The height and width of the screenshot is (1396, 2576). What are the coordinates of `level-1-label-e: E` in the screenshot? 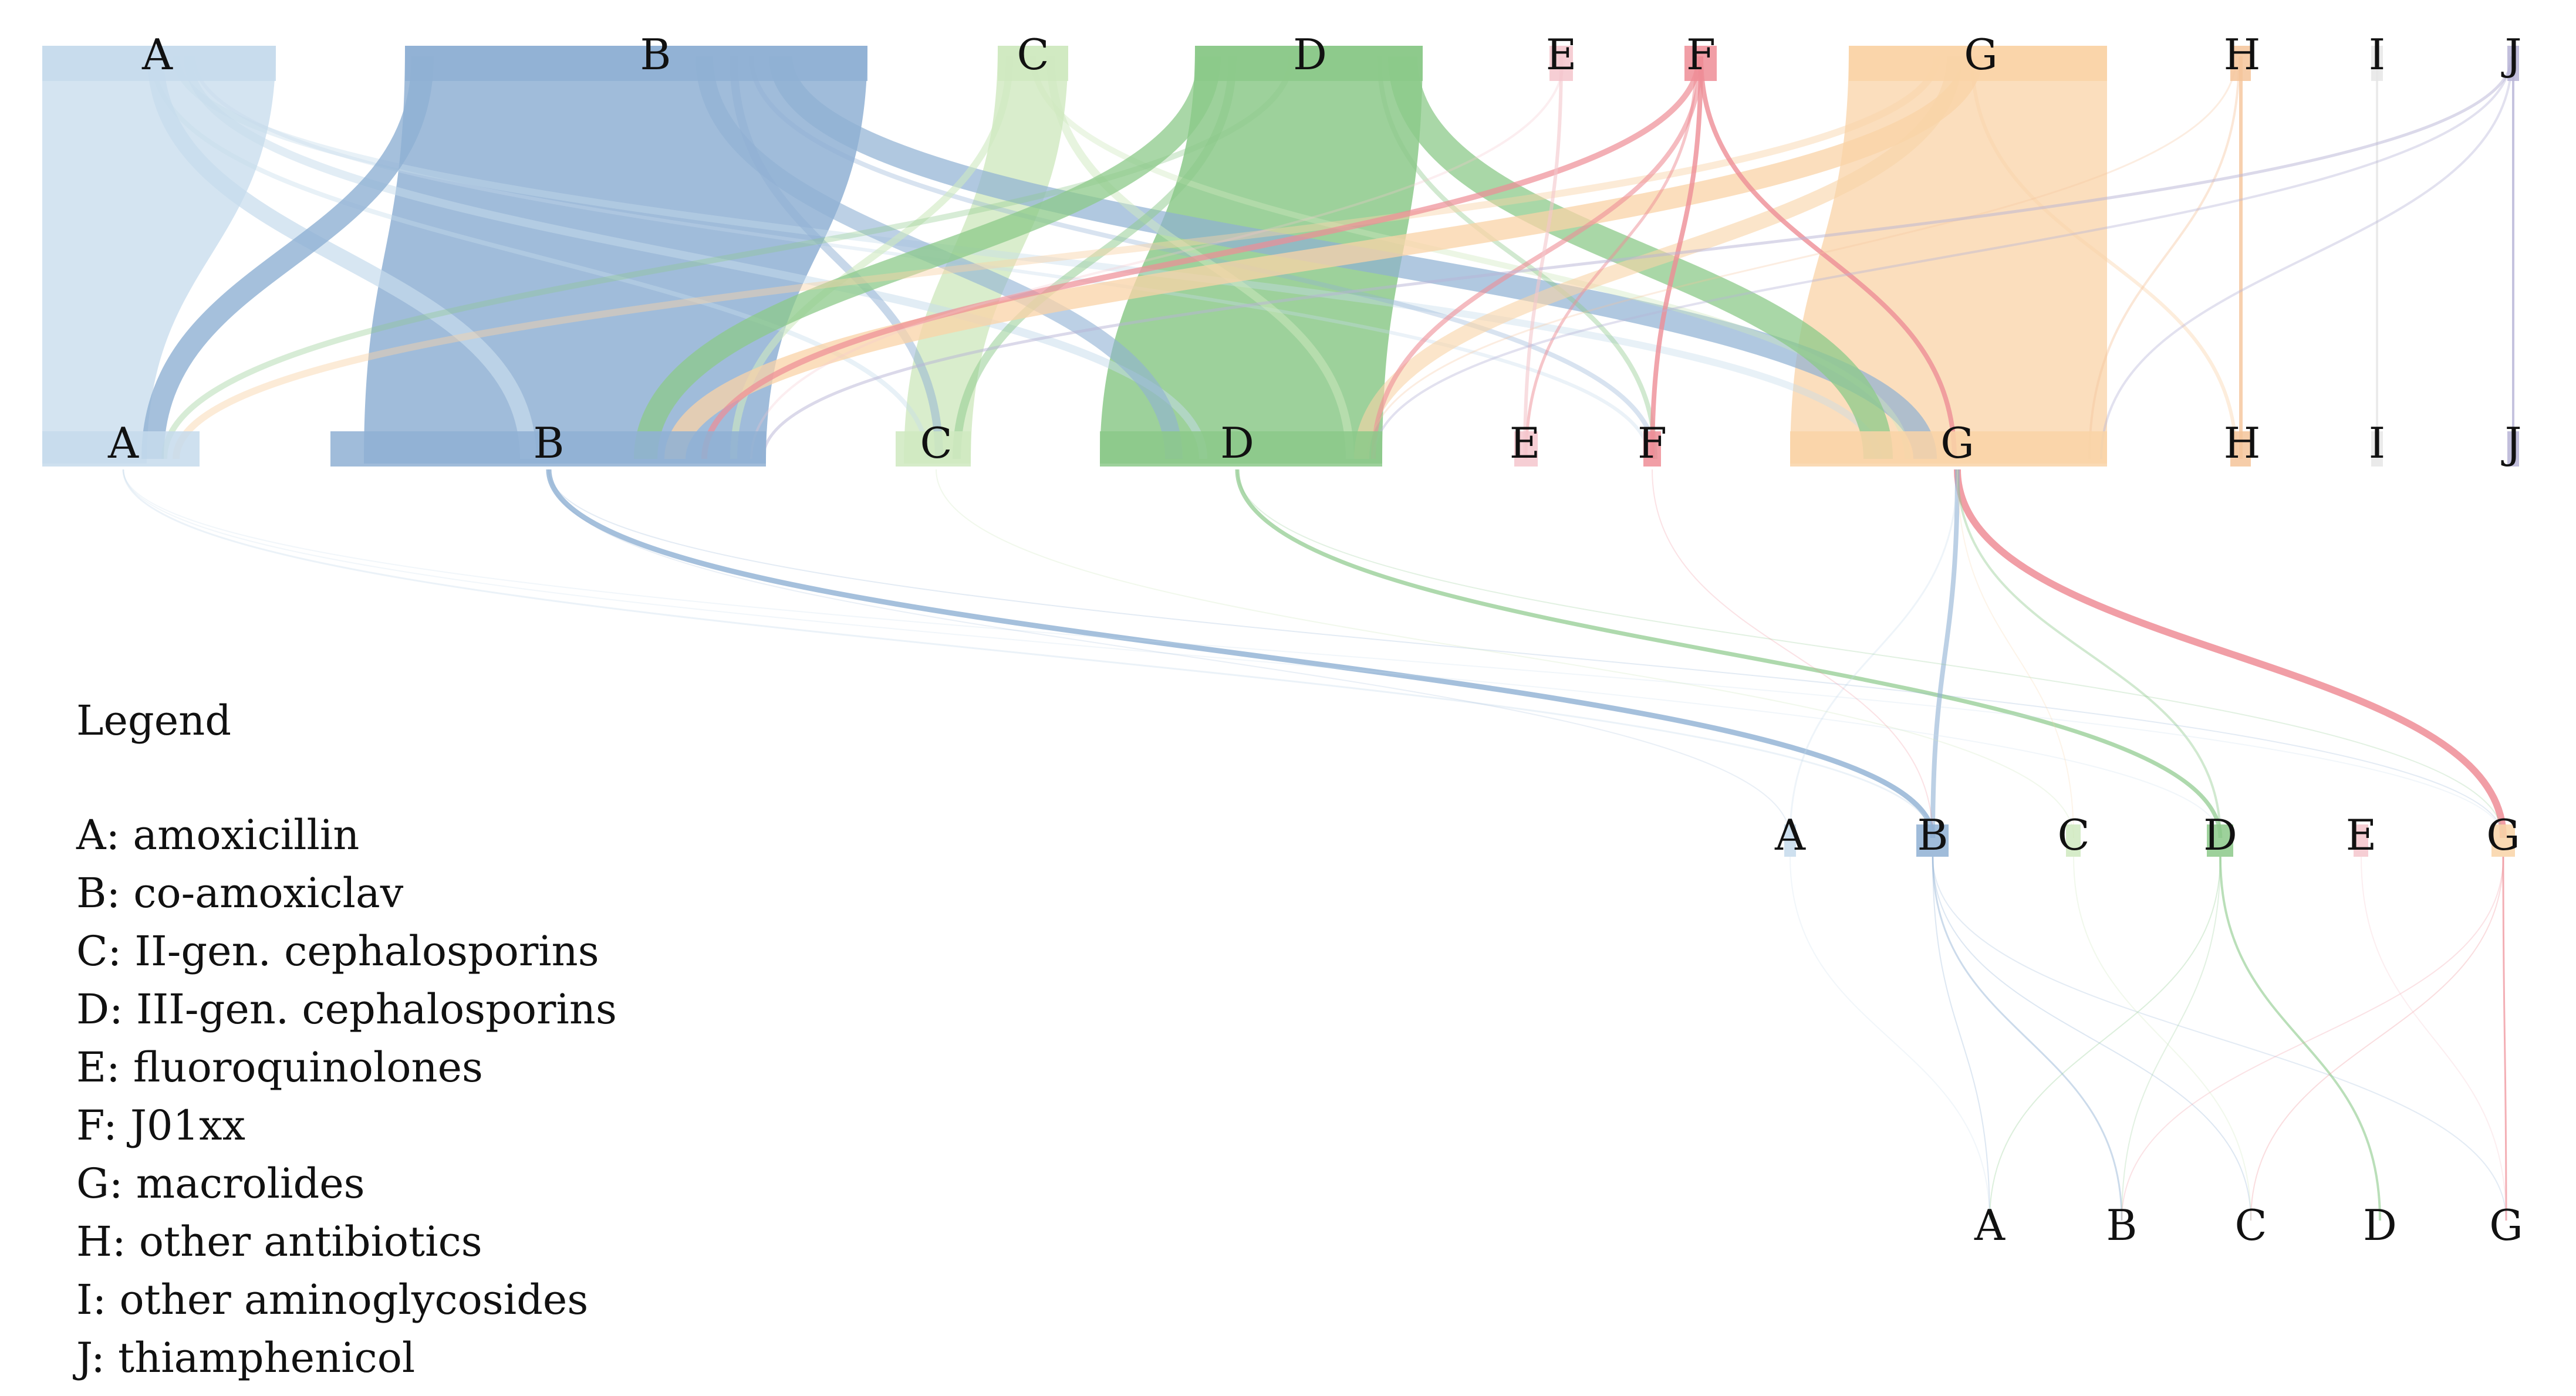 It's located at (1561, 54).